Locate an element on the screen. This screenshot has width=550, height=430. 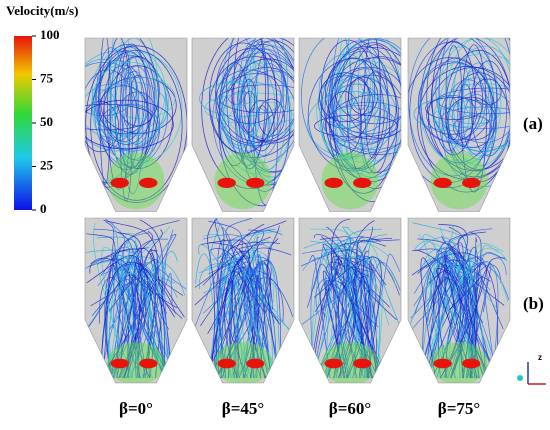
row-label: (b) is located at coordinates (533, 303).